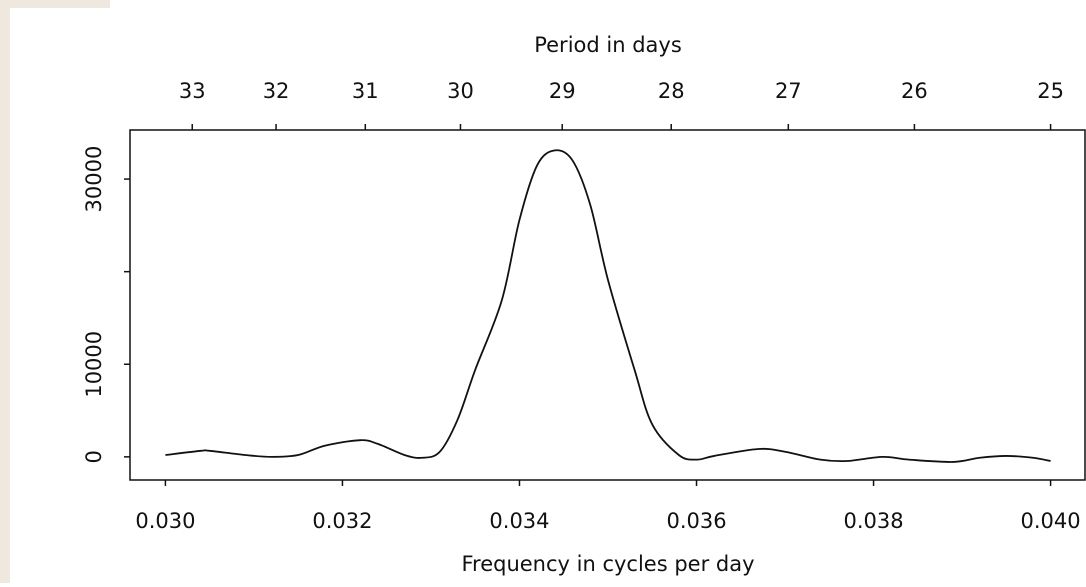 The height and width of the screenshot is (587, 1086). Describe the element at coordinates (460, 91) in the screenshot. I see `top-tick-label: 30` at that location.